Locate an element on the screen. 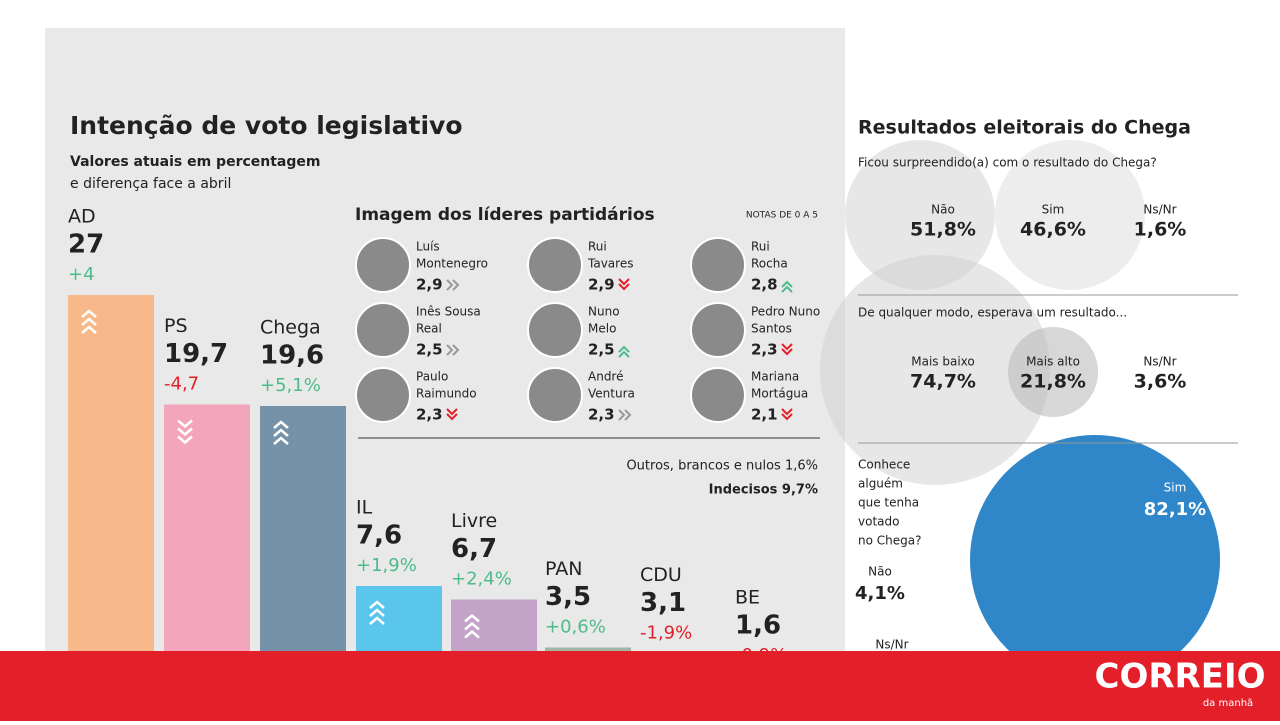  tagline: da manhã is located at coordinates (1228, 703).